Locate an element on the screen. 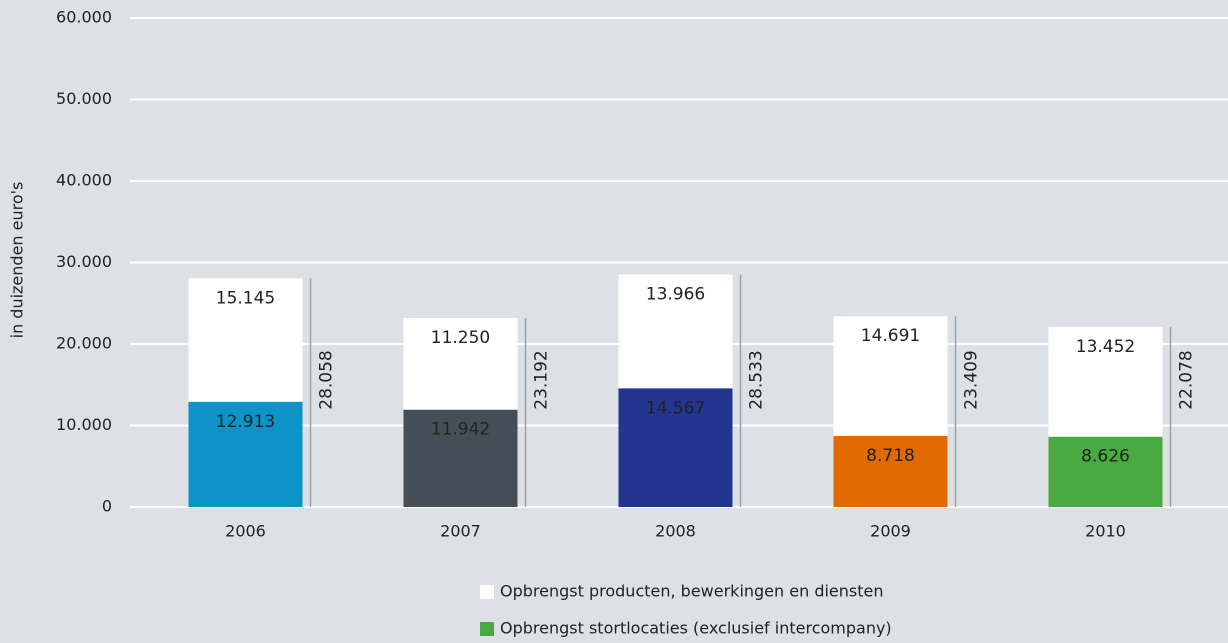  total-label: 23.409 is located at coordinates (972, 379).